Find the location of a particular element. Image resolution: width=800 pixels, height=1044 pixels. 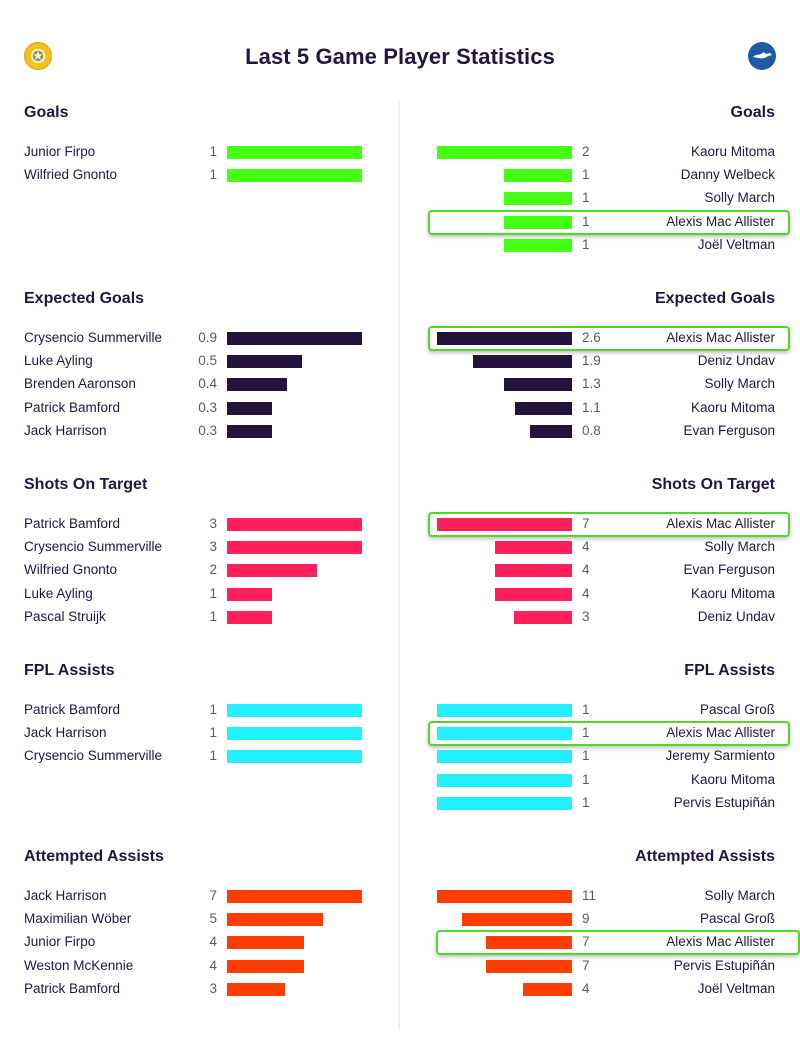

player-row: Brenden Aaronson 0.4 is located at coordinates (200, 384).